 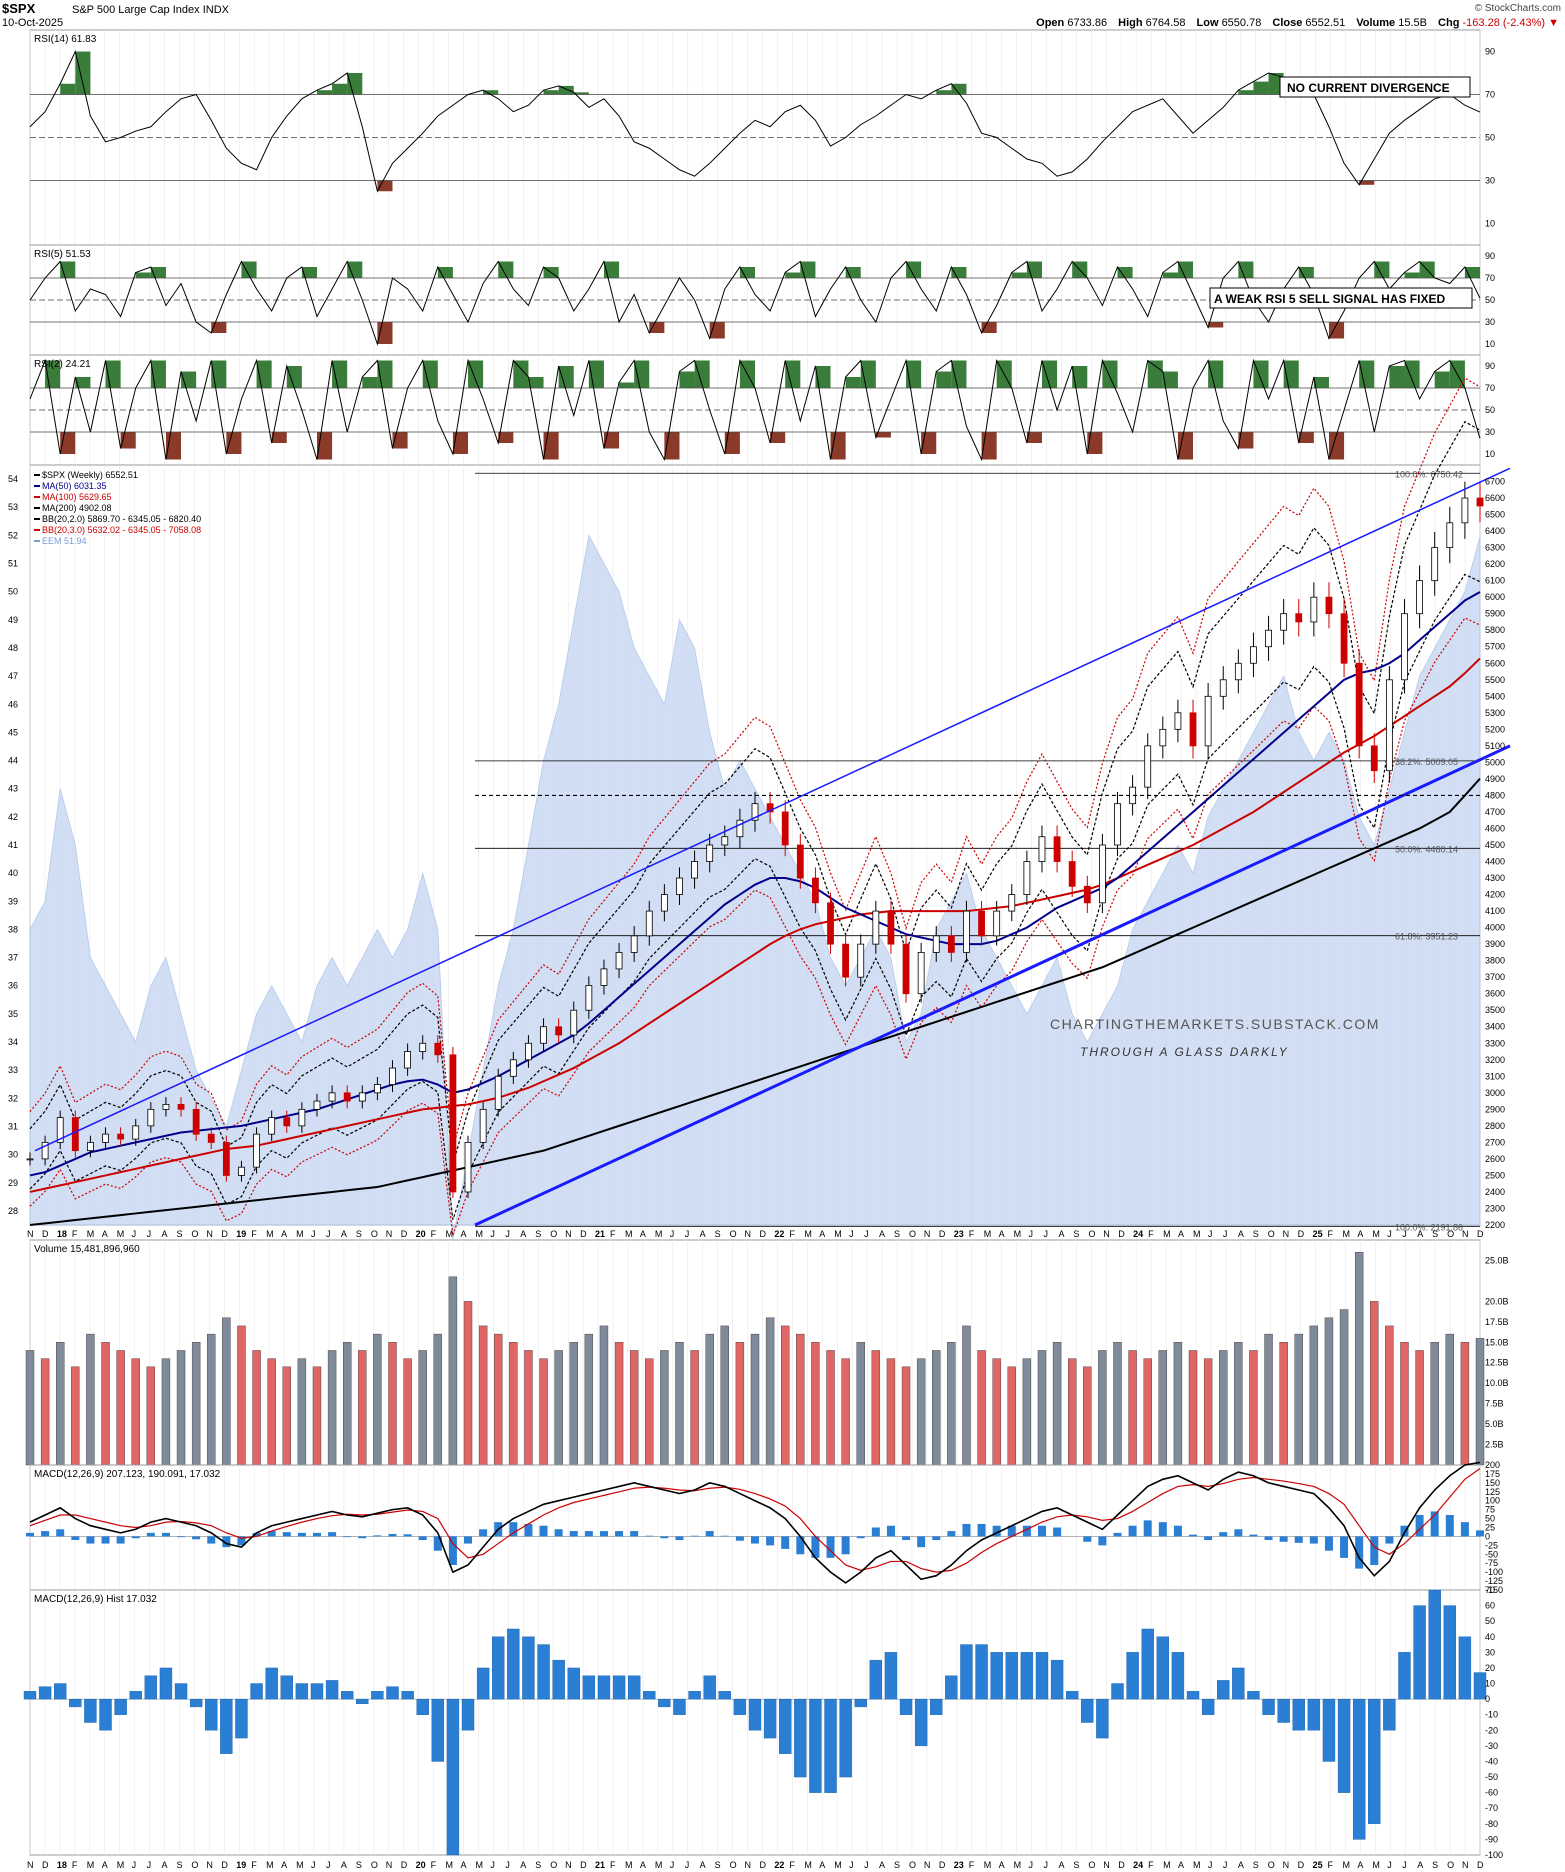 What do you see at coordinates (718, 1865) in the screenshot?
I see `x-tick-label: S` at bounding box center [718, 1865].